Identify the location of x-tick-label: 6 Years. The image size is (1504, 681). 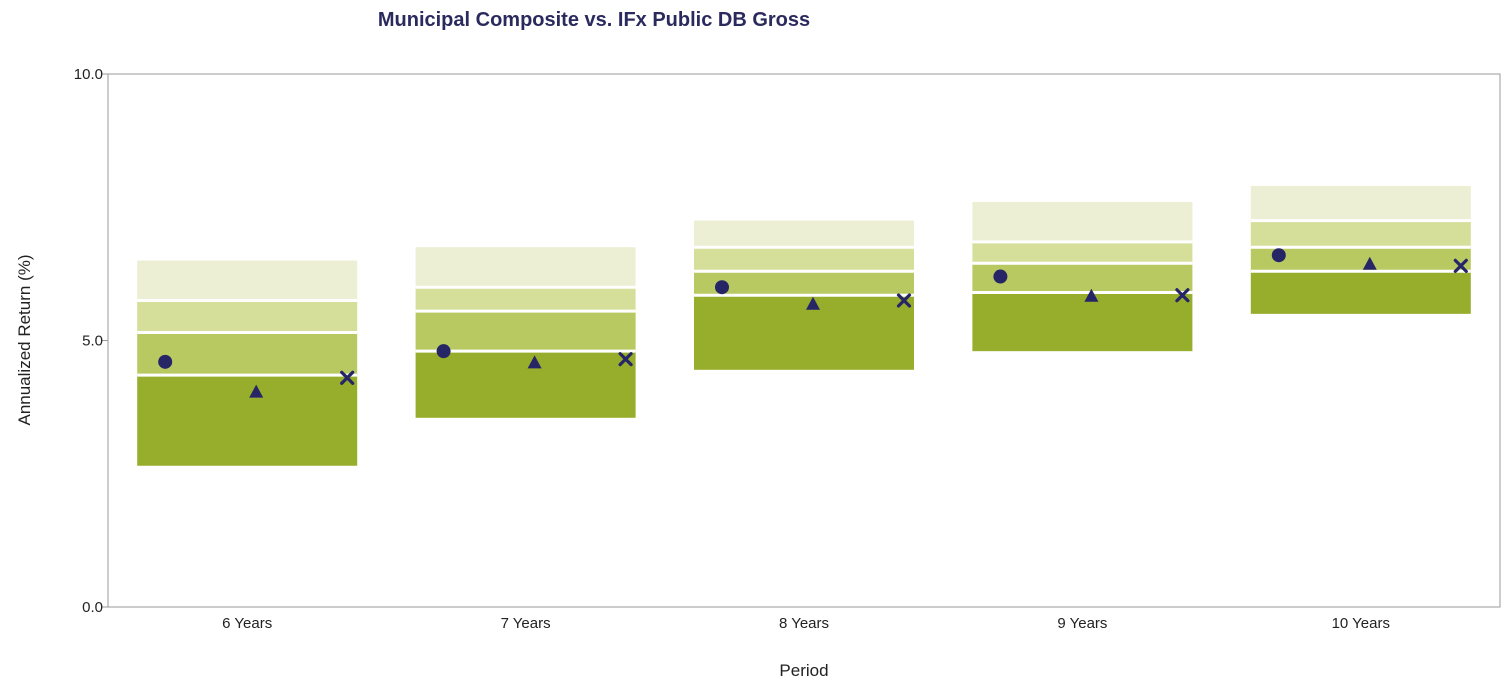
(247, 623).